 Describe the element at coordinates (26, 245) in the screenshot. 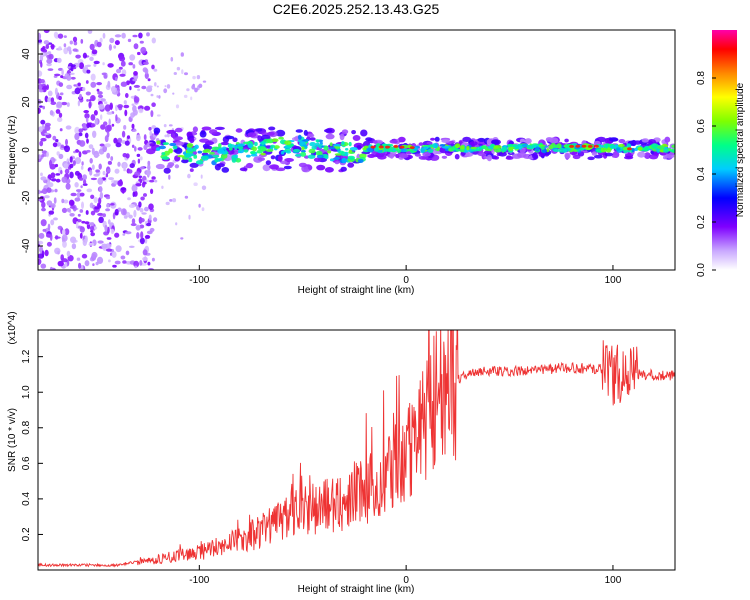

I see `spectrogram-ytick-label: -40` at that location.